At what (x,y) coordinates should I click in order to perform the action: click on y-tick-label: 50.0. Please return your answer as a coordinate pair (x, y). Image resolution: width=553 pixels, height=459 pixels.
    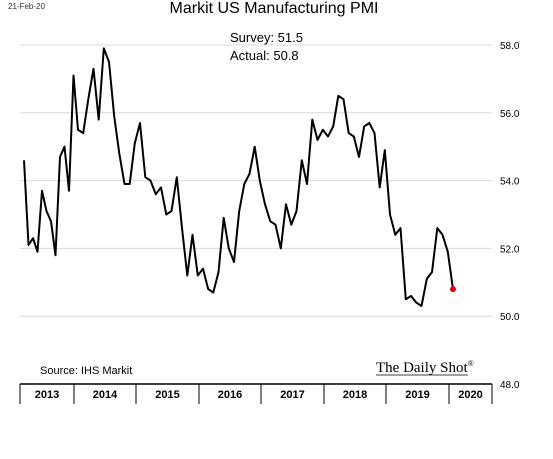
    Looking at the image, I should click on (510, 317).